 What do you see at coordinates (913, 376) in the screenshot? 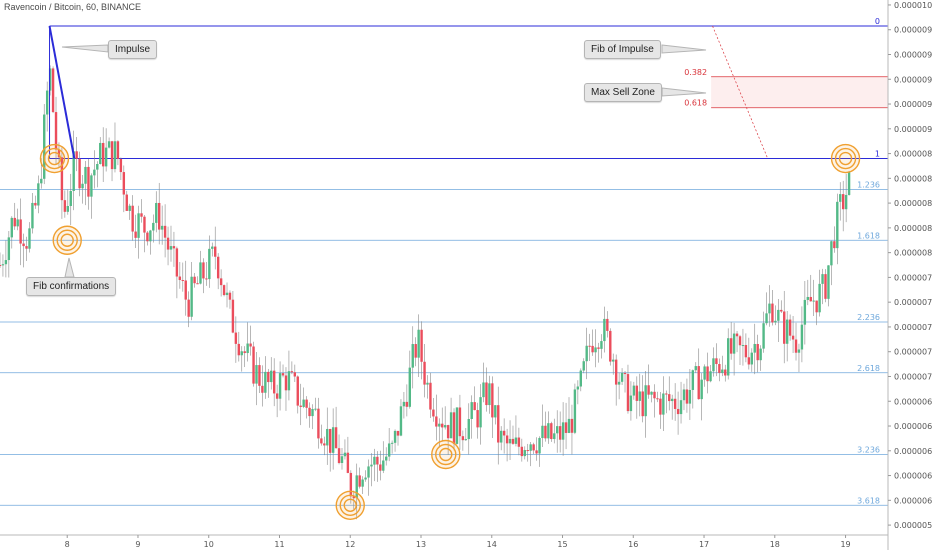
I see `price-tick-label: 0.00000700` at bounding box center [913, 376].